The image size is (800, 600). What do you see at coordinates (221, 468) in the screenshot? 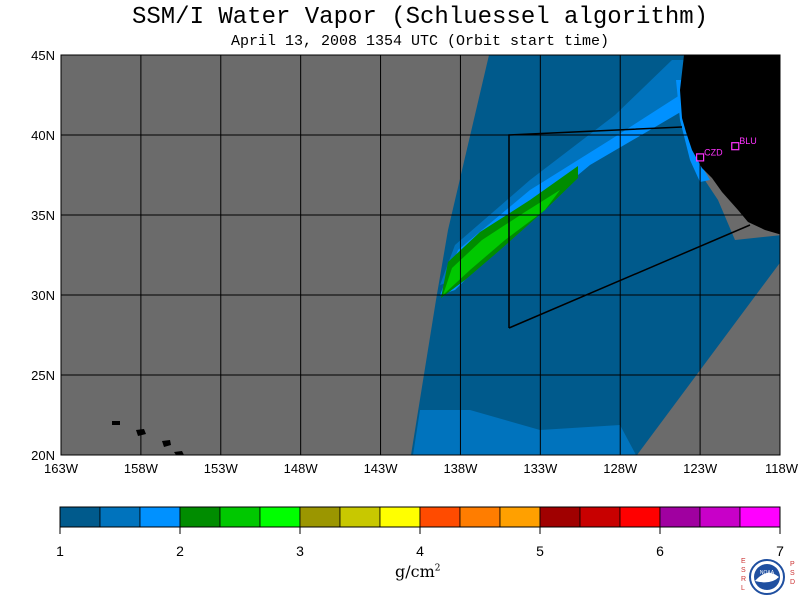
I see `lon-tick-label: 153W` at bounding box center [221, 468].